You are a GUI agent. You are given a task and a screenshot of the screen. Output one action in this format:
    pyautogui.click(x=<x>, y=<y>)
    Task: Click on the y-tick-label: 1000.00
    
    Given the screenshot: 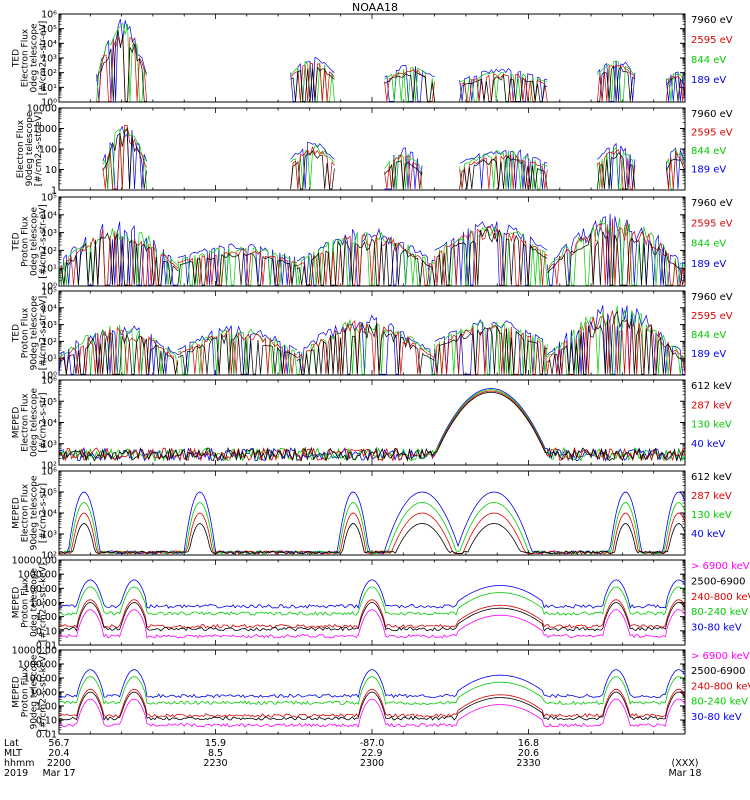 What is the action you would take?
    pyautogui.click(x=37, y=575)
    